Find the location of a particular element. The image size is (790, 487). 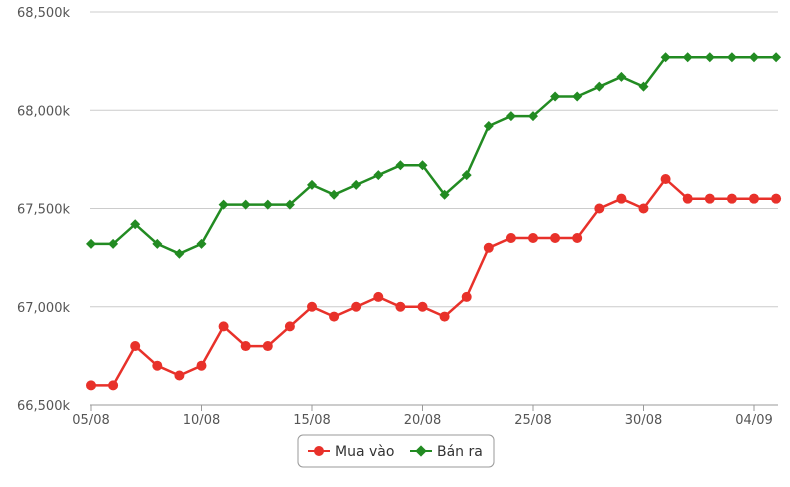

legend-frame is located at coordinates (396, 451).